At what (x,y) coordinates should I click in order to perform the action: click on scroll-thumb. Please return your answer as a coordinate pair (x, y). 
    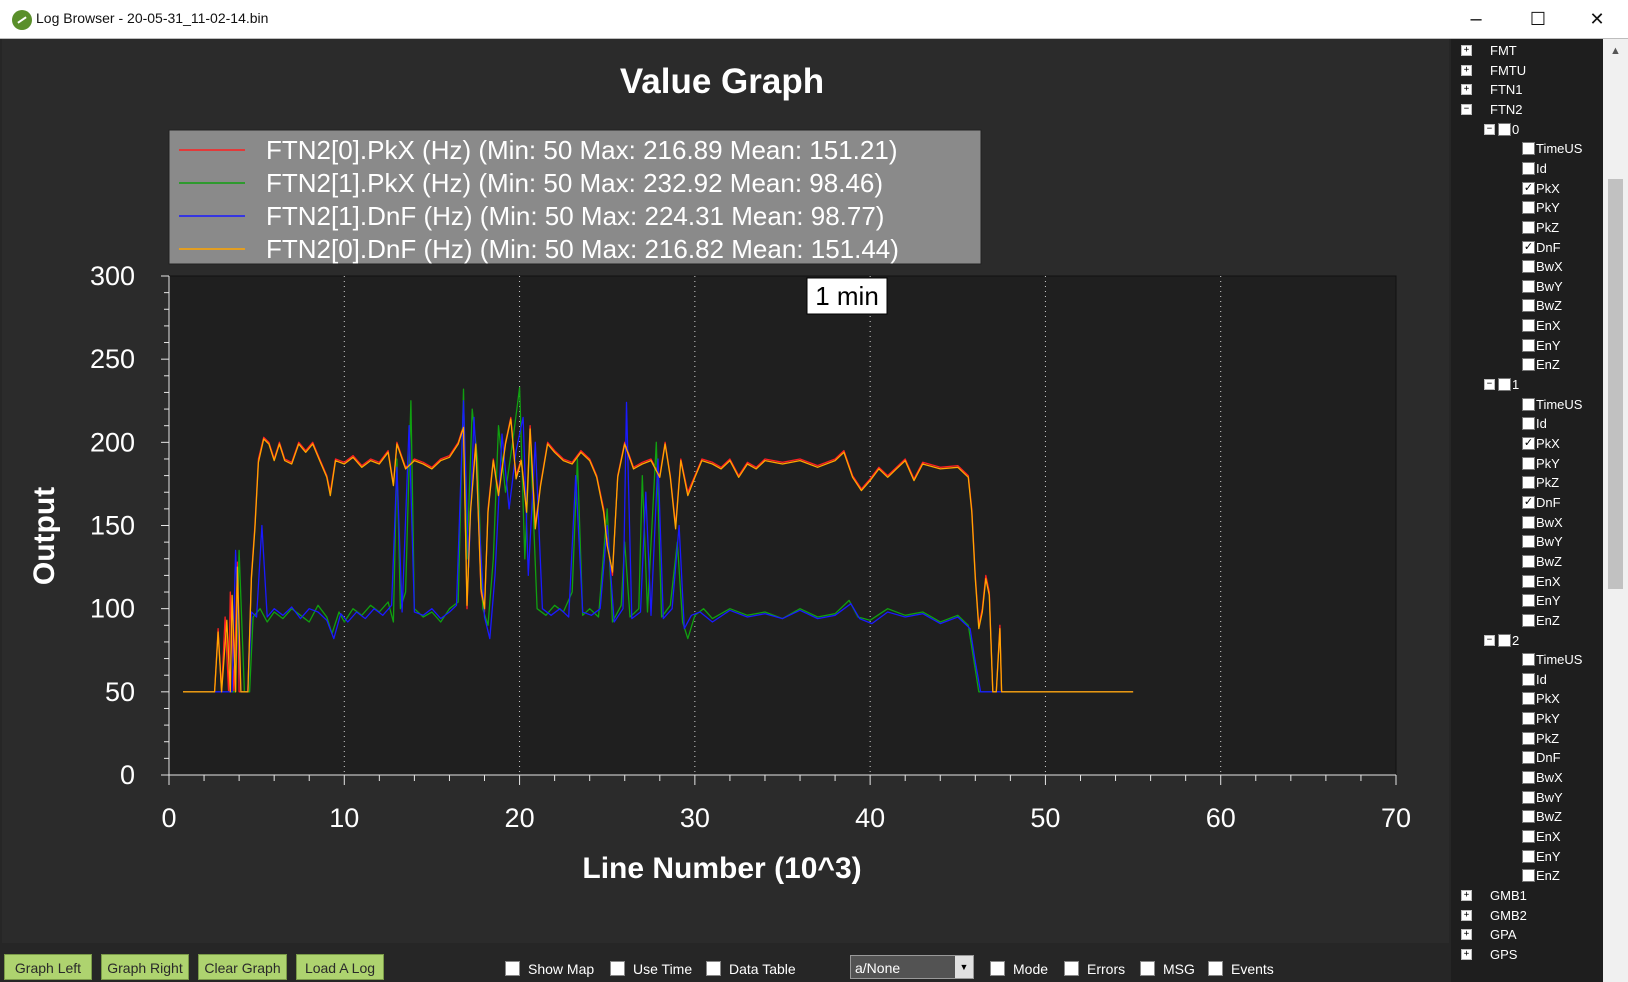
    Looking at the image, I should click on (1615, 384).